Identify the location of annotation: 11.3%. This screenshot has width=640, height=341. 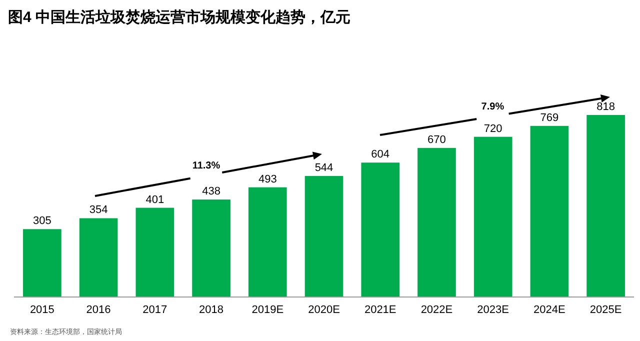
(206, 166).